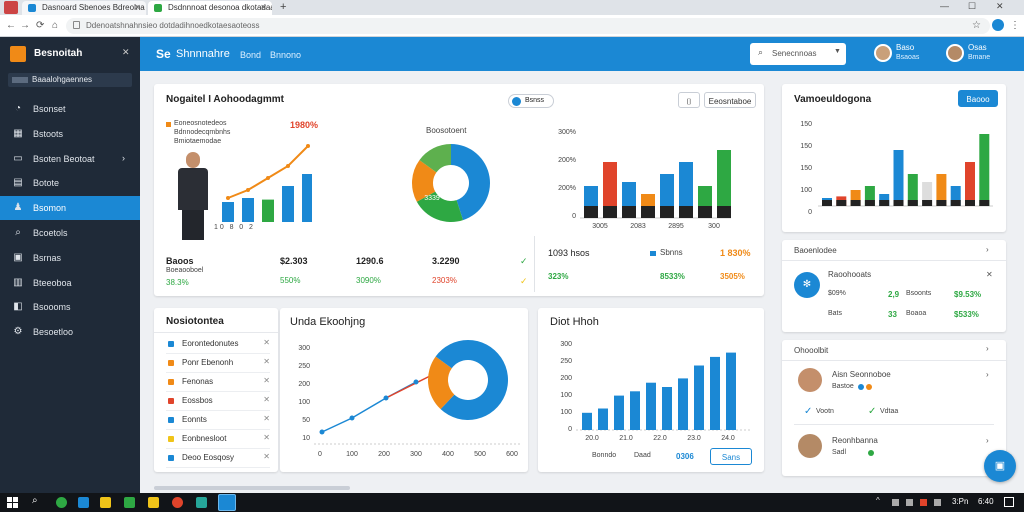 This screenshot has height=512, width=1024. What do you see at coordinates (35, 500) in the screenshot?
I see `search-icon: ⌕` at bounding box center [35, 500].